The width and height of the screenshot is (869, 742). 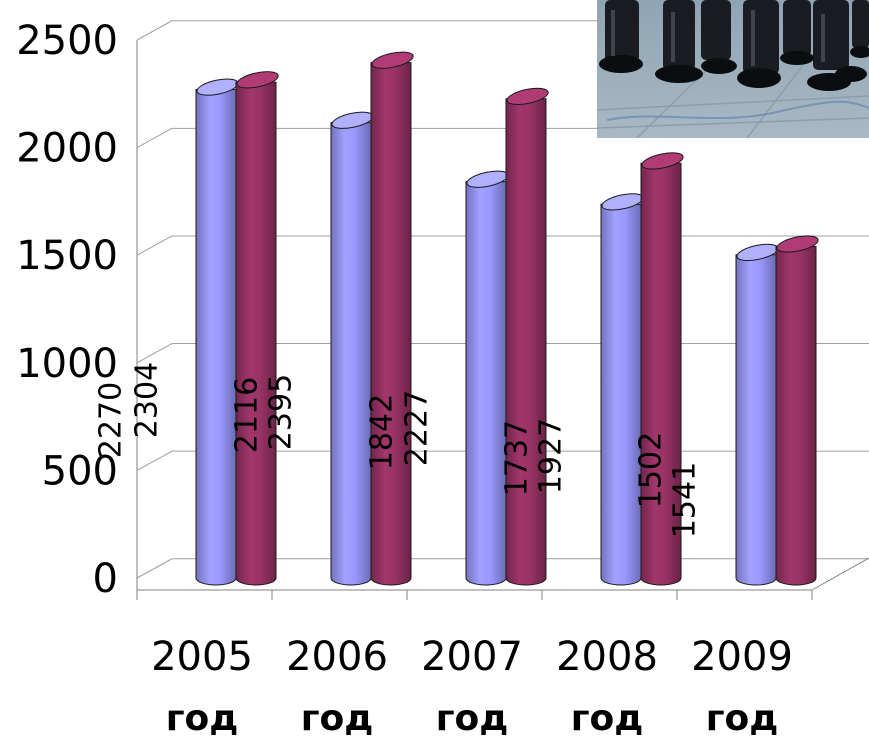 What do you see at coordinates (733, 69) in the screenshot?
I see `photo-boots-image` at bounding box center [733, 69].